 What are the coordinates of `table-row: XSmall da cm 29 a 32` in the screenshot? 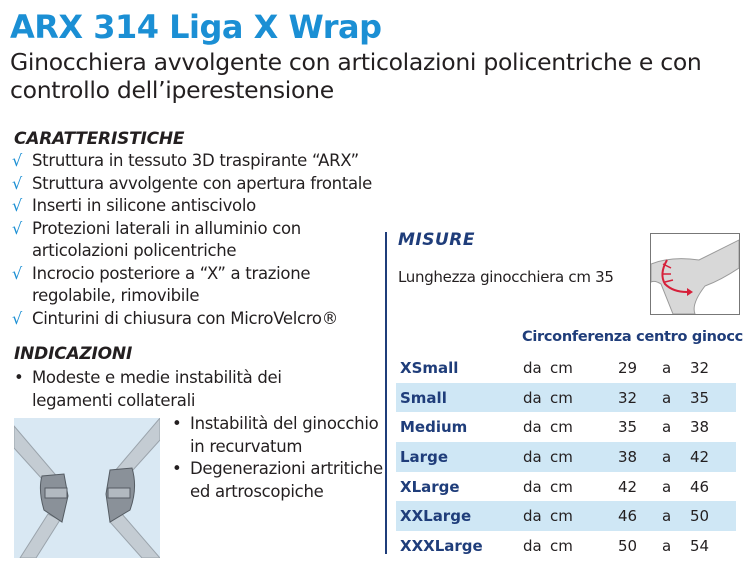 It's located at (566, 368).